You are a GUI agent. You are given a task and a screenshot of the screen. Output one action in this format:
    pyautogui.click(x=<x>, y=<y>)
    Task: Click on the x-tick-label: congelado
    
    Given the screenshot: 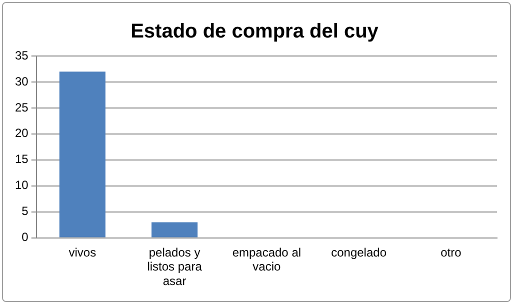 What is the action you would take?
    pyautogui.click(x=359, y=252)
    